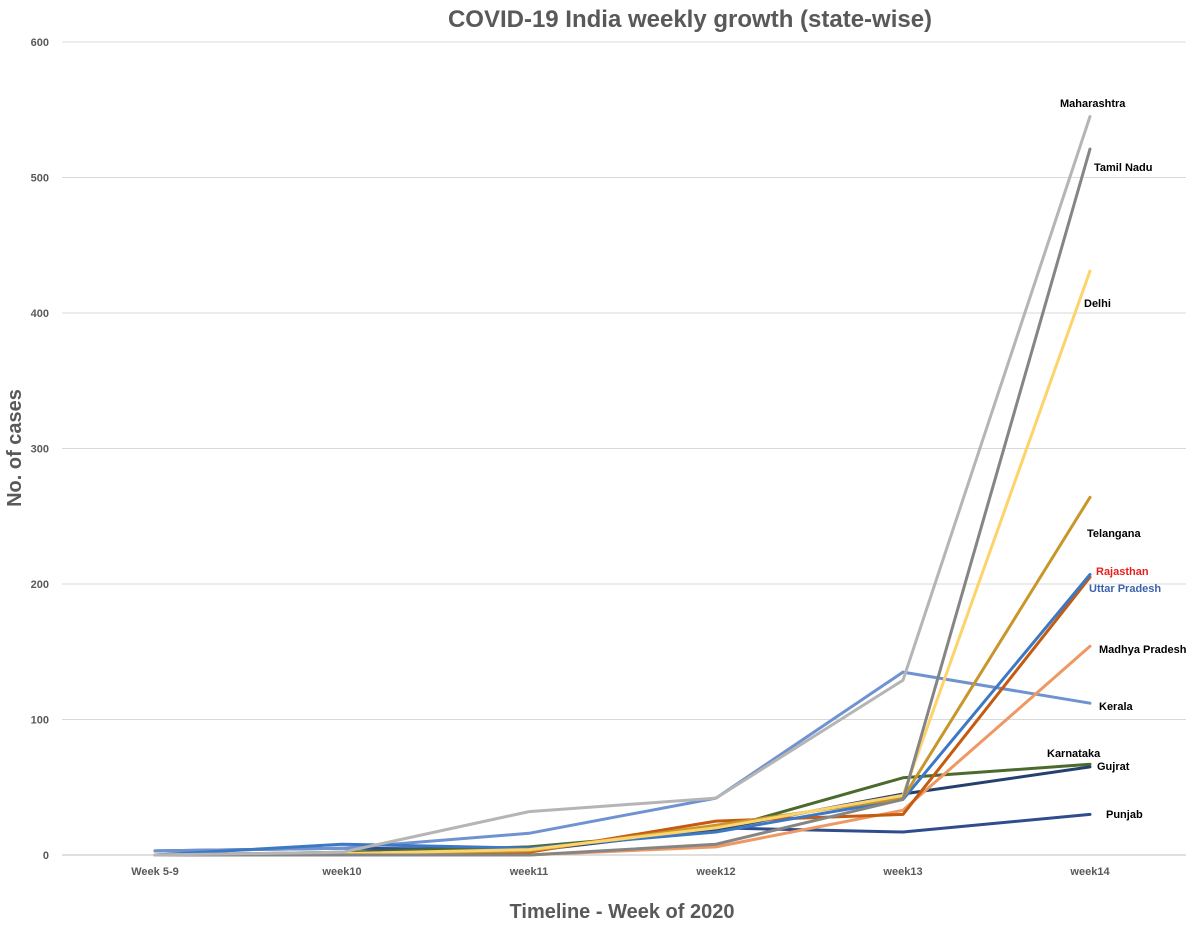 The height and width of the screenshot is (925, 1200). Describe the element at coordinates (46, 856) in the screenshot. I see `y-tick-label: 0` at that location.